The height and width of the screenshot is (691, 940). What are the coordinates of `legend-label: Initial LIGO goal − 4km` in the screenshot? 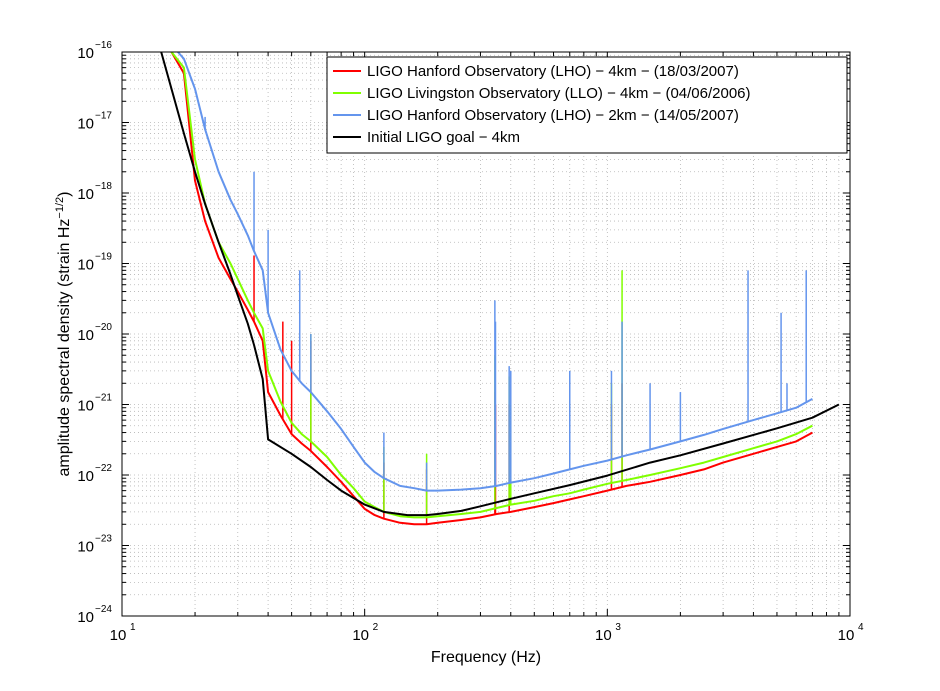 It's located at (443, 137).